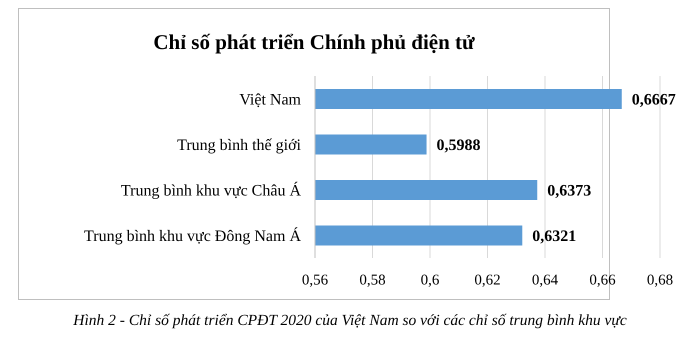 This screenshot has height=341, width=700. I want to click on x-tick-label: 0,68, so click(660, 280).